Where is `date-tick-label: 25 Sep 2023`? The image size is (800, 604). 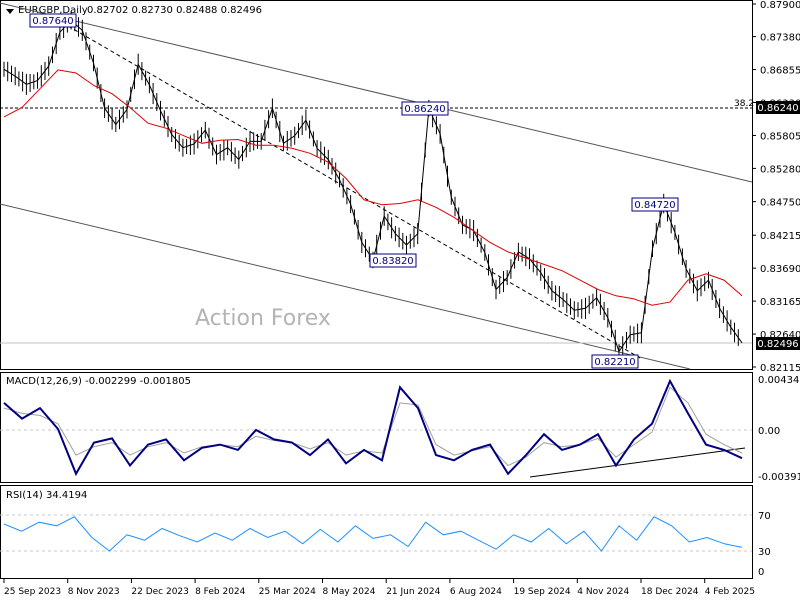 date-tick-label: 25 Sep 2023 is located at coordinates (32, 592).